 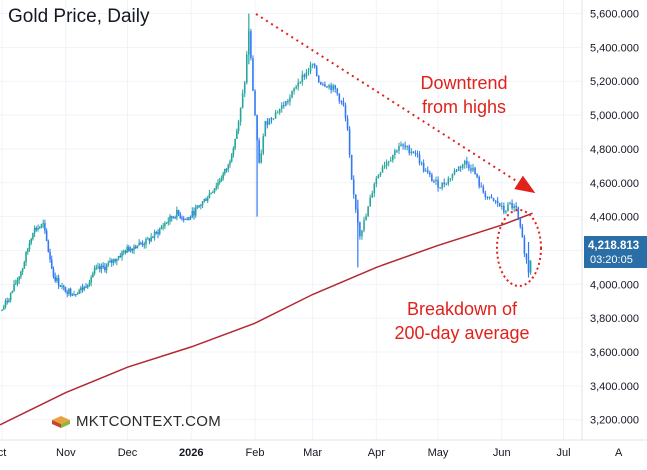 What do you see at coordinates (462, 321) in the screenshot?
I see `breakdown-annotation: Breakdown of 200-day average` at bounding box center [462, 321].